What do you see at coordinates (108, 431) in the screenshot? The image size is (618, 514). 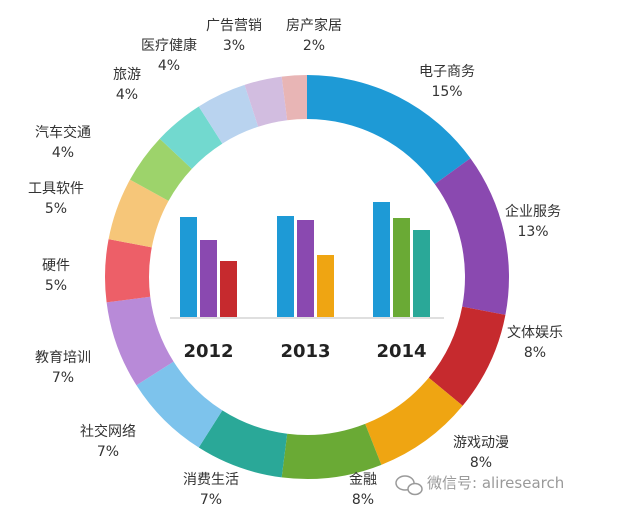 I see `slice-category-label: 社交网络` at bounding box center [108, 431].